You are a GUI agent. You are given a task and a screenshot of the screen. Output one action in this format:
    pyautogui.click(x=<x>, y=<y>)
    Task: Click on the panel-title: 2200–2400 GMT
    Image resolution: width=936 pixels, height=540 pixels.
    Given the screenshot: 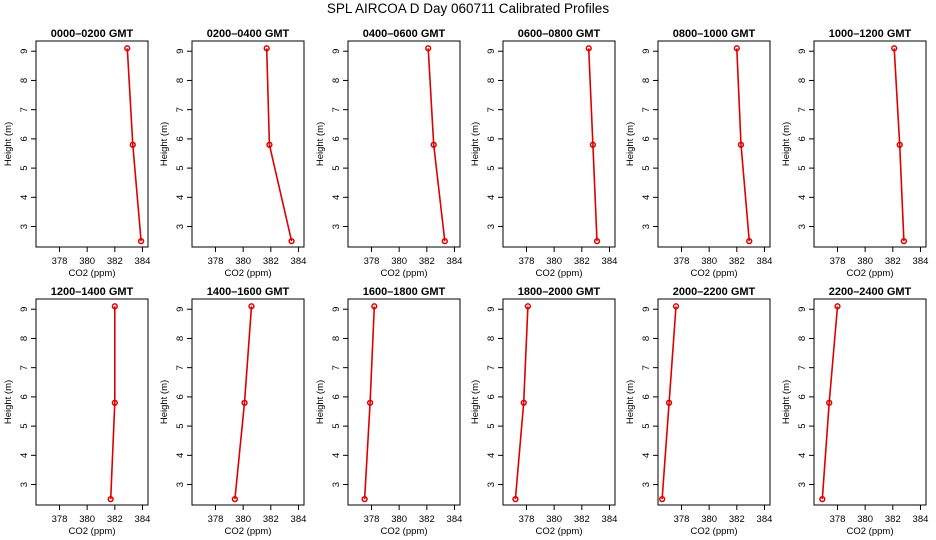 What is the action you would take?
    pyautogui.click(x=870, y=292)
    